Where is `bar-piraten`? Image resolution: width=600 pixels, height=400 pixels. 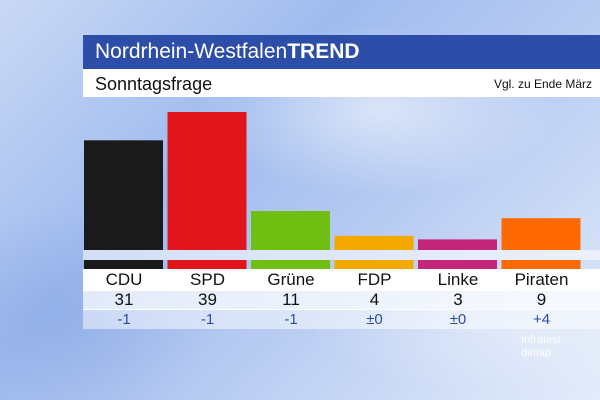 bar-piraten is located at coordinates (541, 234).